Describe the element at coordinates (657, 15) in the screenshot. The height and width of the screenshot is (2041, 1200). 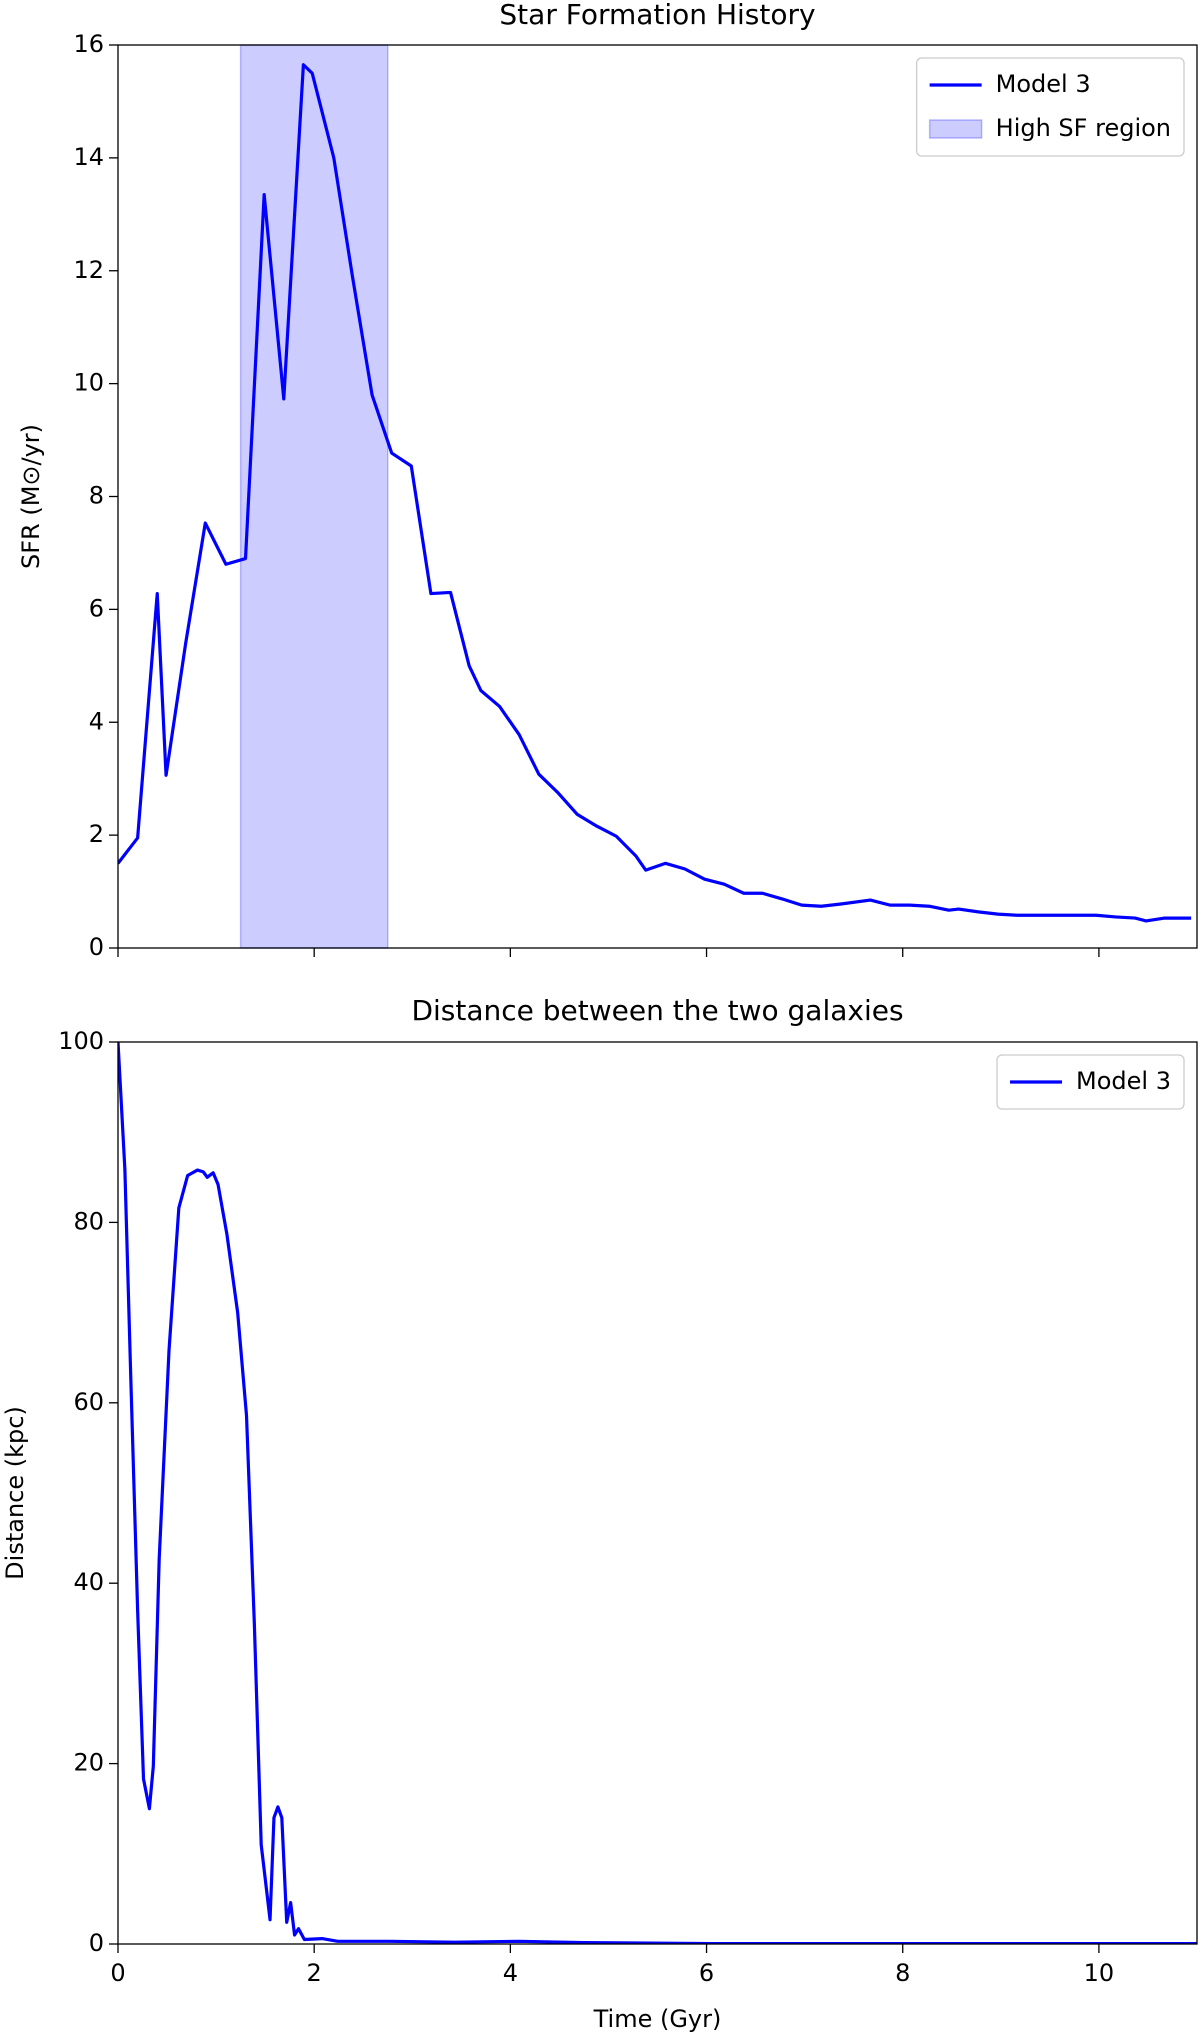
I see `chart-title: Star Formation History` at that location.